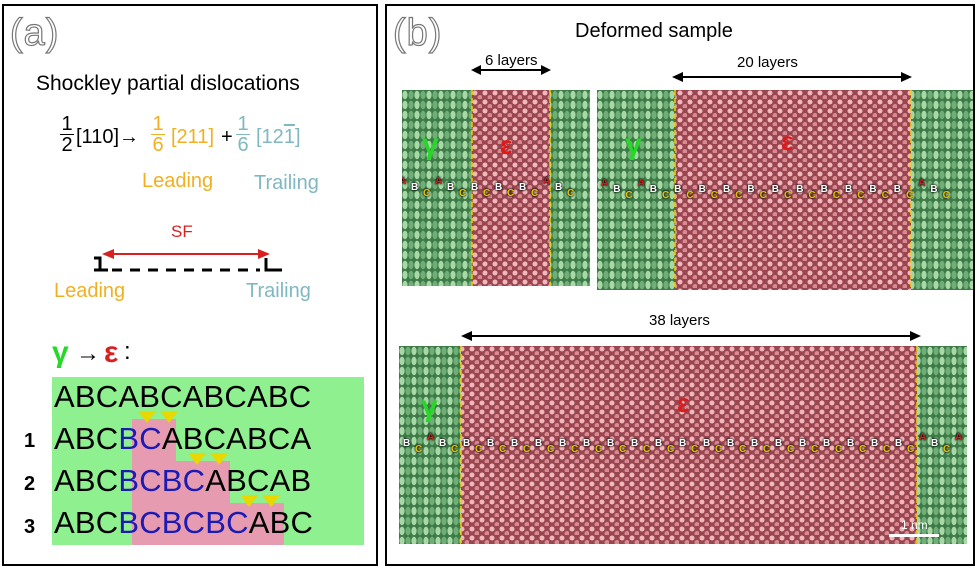 The width and height of the screenshot is (978, 572). Describe the element at coordinates (101, 264) in the screenshot. I see `leading-dislocation-symbol` at that location.